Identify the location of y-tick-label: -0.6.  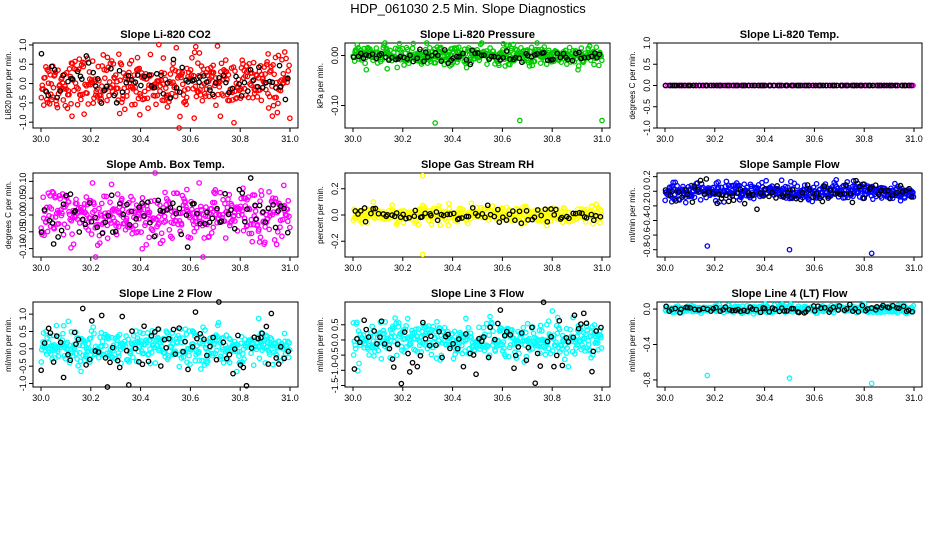
(647, 235).